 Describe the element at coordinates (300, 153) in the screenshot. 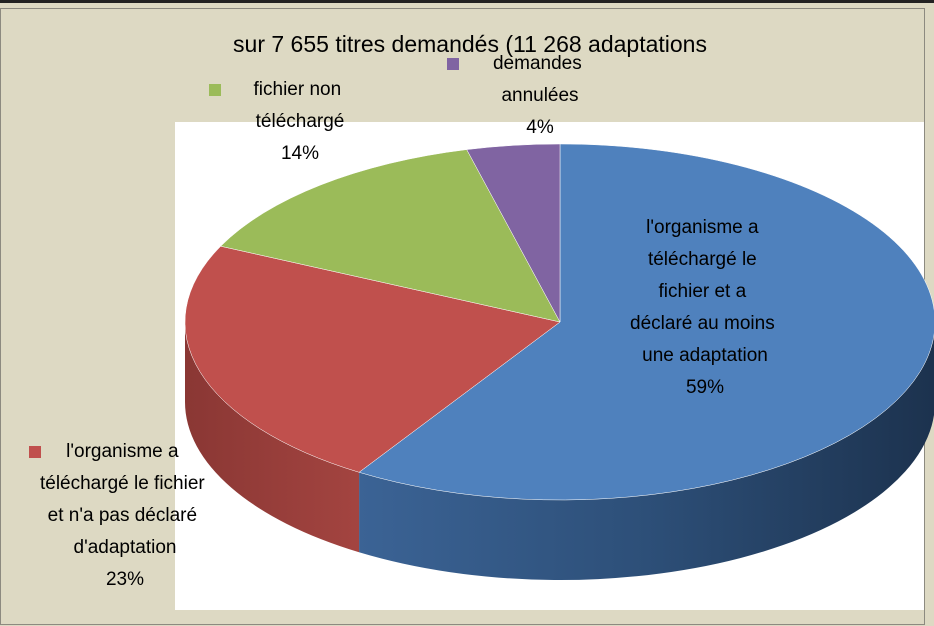

I see `value-label: 14%` at that location.